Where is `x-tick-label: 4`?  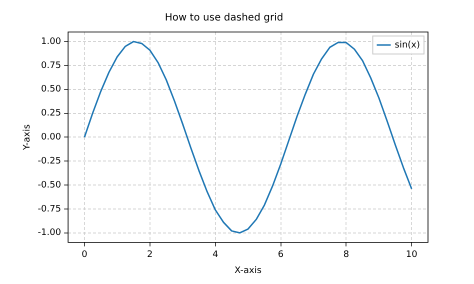 x-tick-label: 4 is located at coordinates (215, 255).